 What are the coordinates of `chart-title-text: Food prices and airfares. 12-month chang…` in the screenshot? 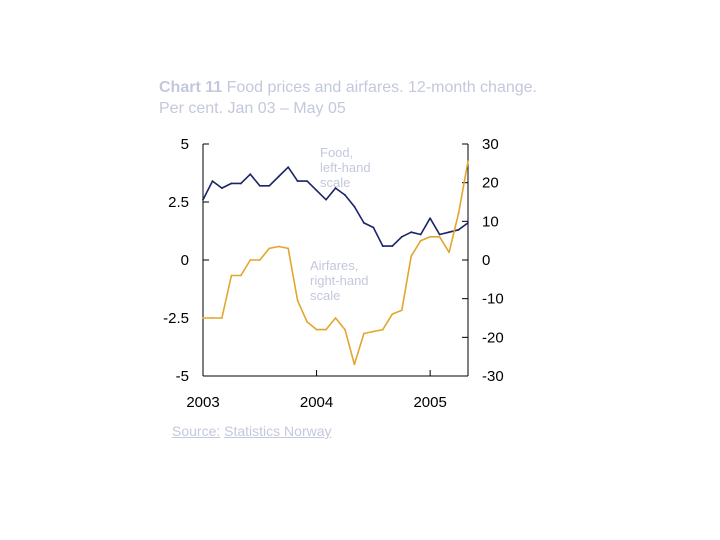 It's located at (348, 98).